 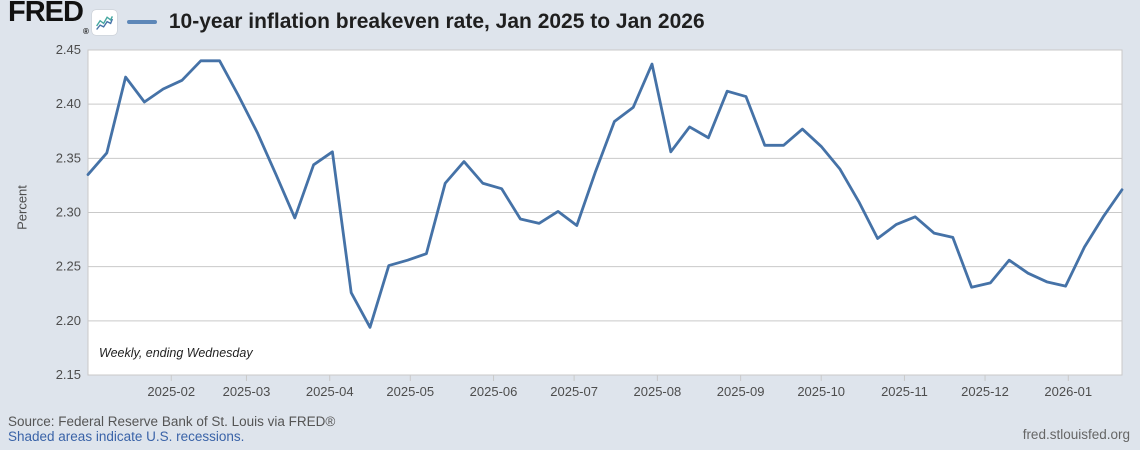 What do you see at coordinates (85, 31) in the screenshot?
I see `registered-mark: ®` at bounding box center [85, 31].